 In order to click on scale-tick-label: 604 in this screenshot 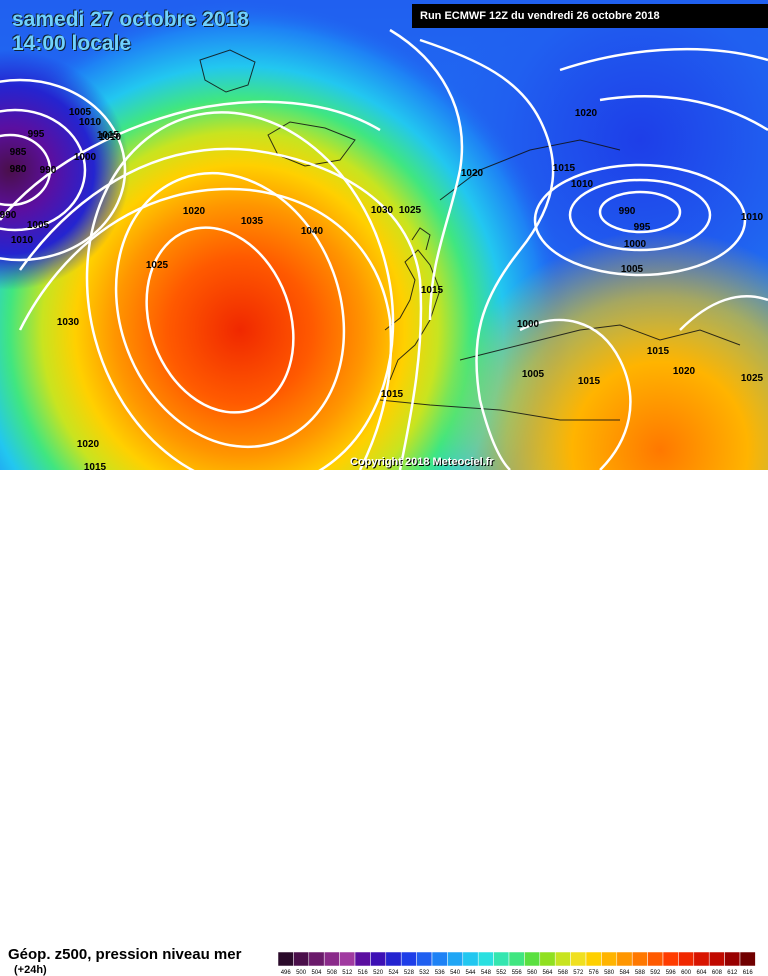, I will do `click(701, 973)`.